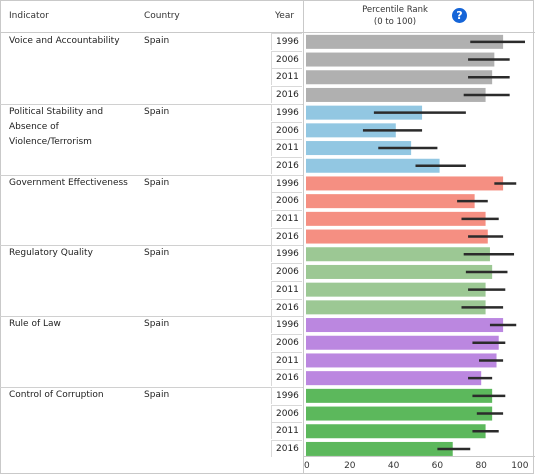  I want to click on percentile-title-line2: (0 to 100), so click(395, 22).